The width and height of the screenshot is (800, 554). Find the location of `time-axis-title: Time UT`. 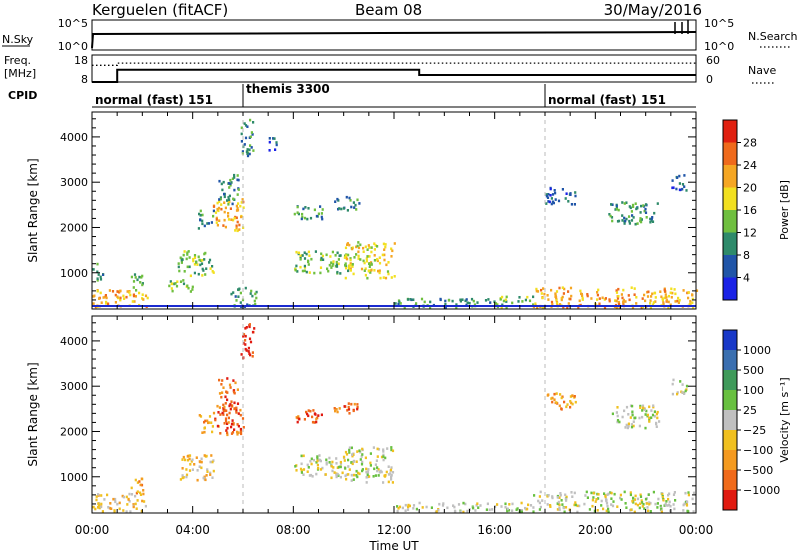

time-axis-title: Time UT is located at coordinates (393, 546).